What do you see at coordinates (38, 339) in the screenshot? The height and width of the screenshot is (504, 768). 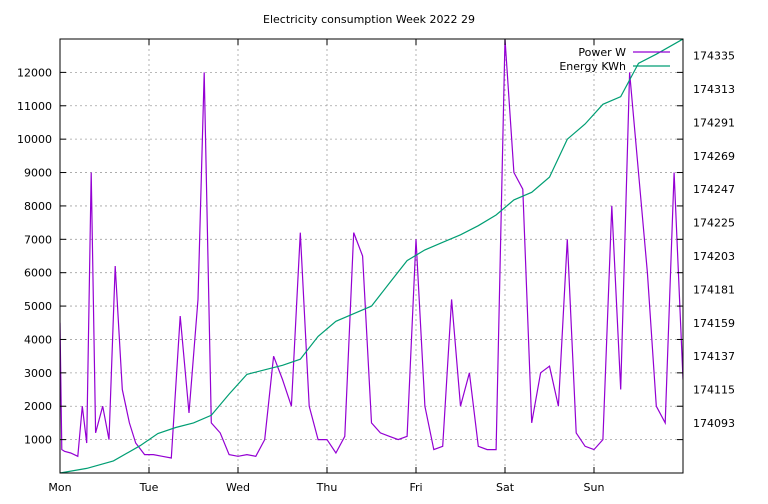 I see `y-tick-label: 4000` at bounding box center [38, 339].